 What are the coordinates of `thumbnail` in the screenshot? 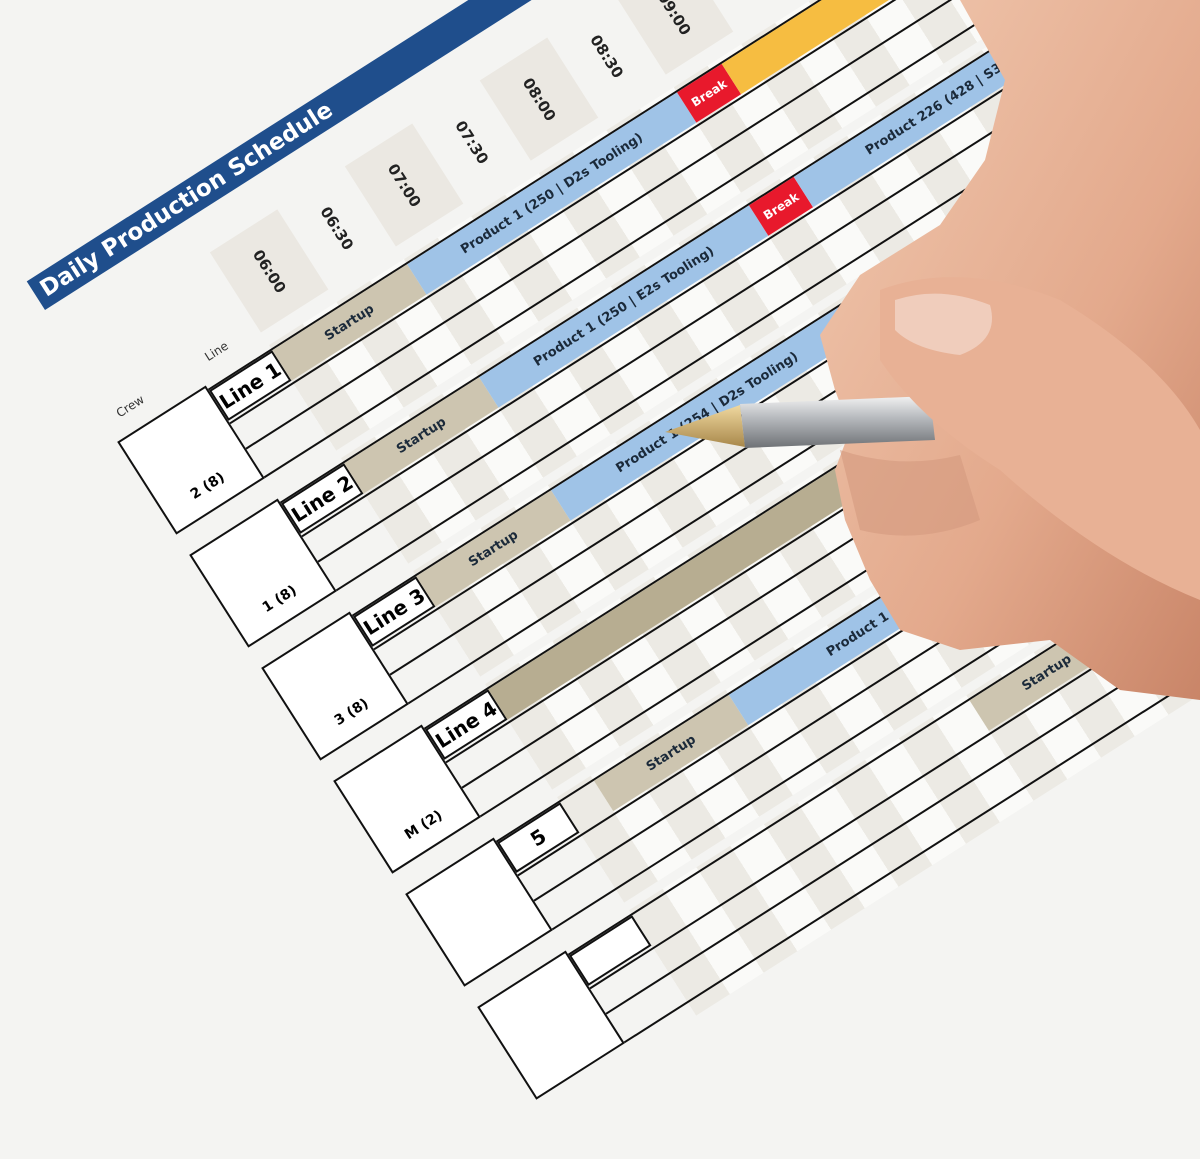 It's located at (943, 324).